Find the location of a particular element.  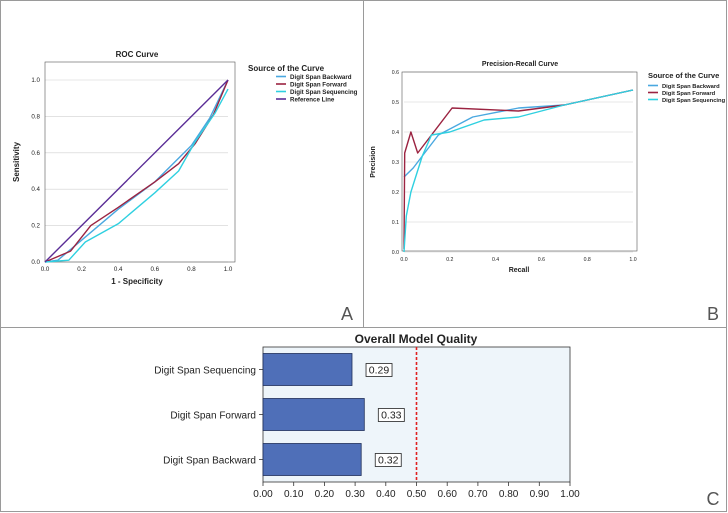

x-tick-label: 0.80 is located at coordinates (509, 494).